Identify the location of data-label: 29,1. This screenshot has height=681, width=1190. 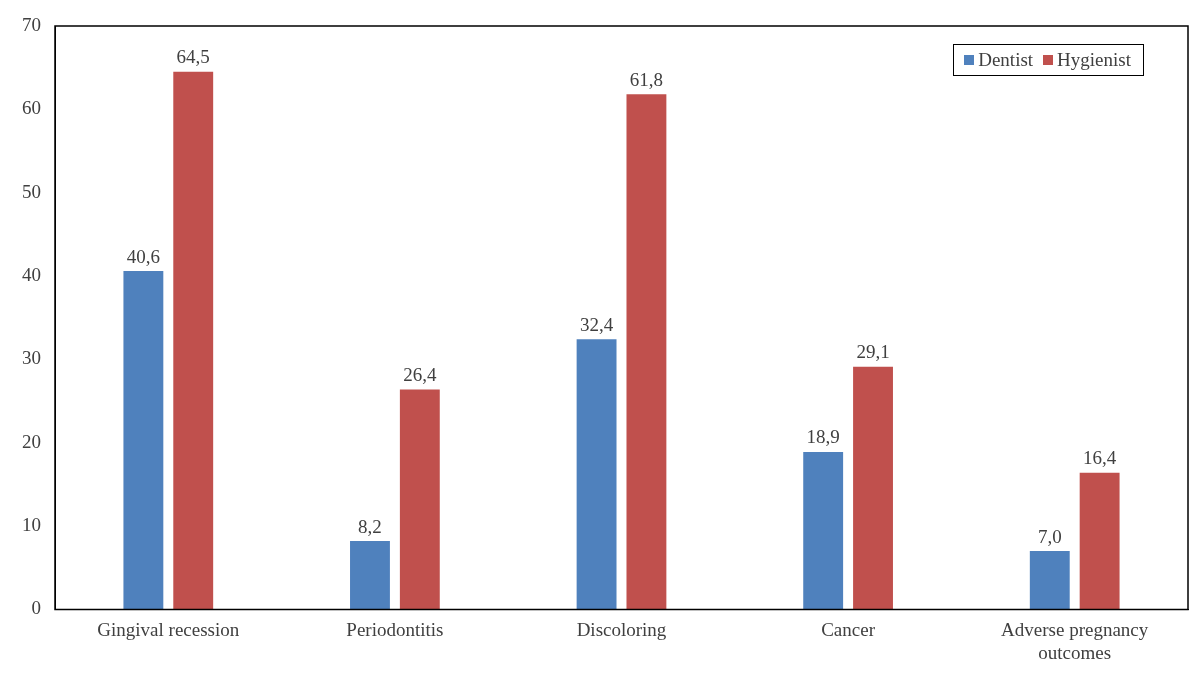
(873, 352).